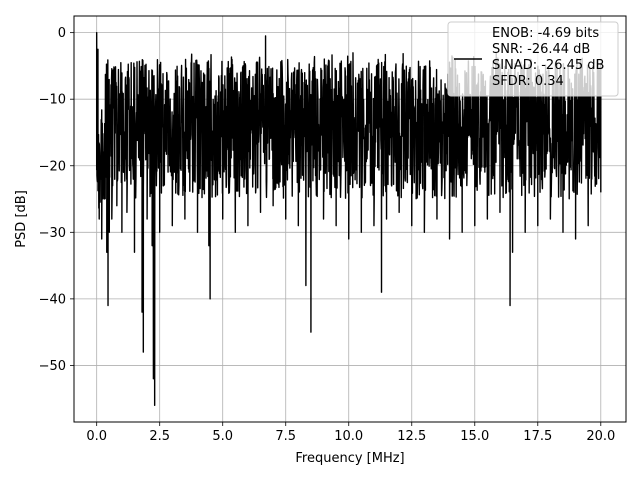  Describe the element at coordinates (537, 436) in the screenshot. I see `x-tick-label: 17.5` at that location.